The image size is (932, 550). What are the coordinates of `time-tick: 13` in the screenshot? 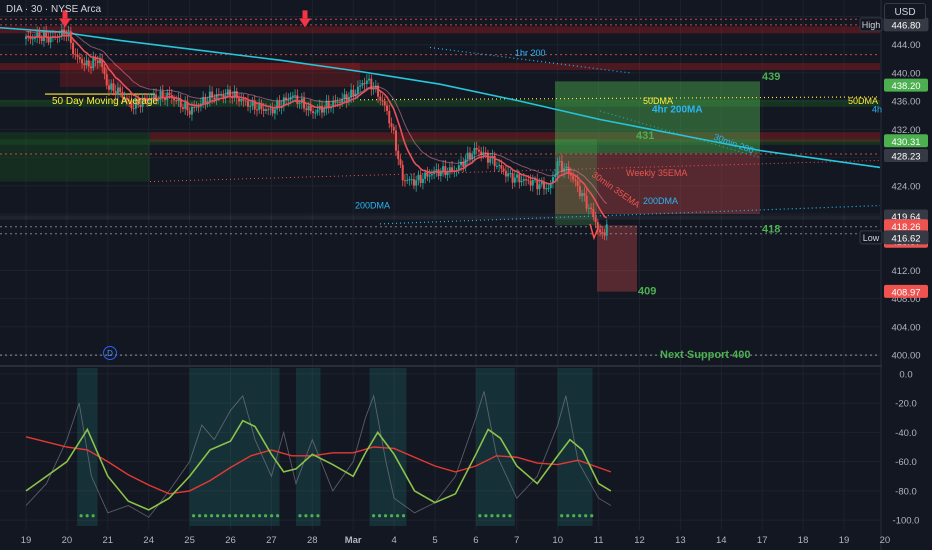 It's located at (680, 540).